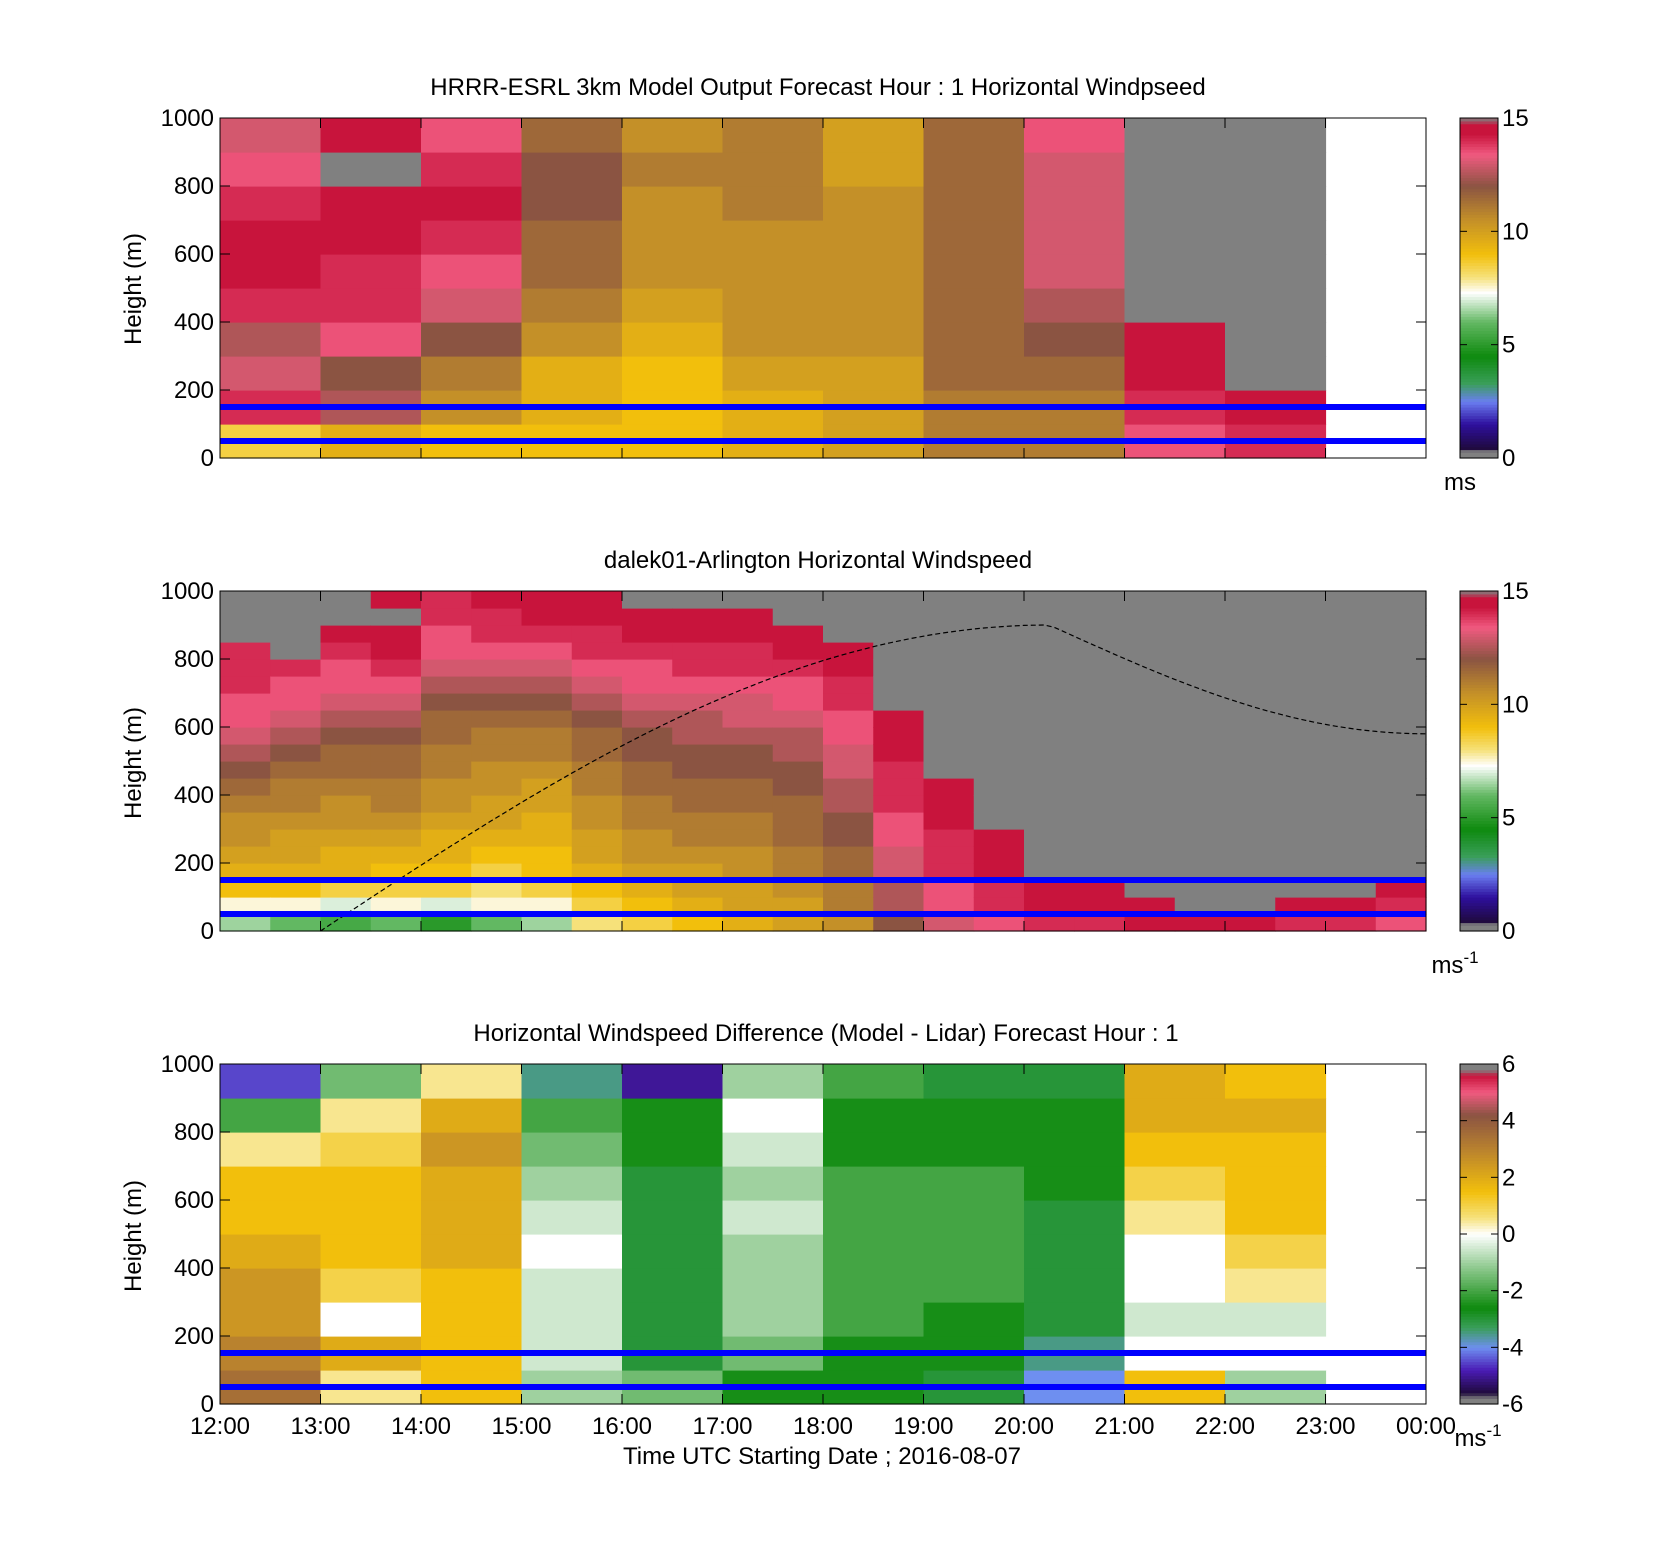  I want to click on x-tick-label: 20:00, so click(1024, 1426).